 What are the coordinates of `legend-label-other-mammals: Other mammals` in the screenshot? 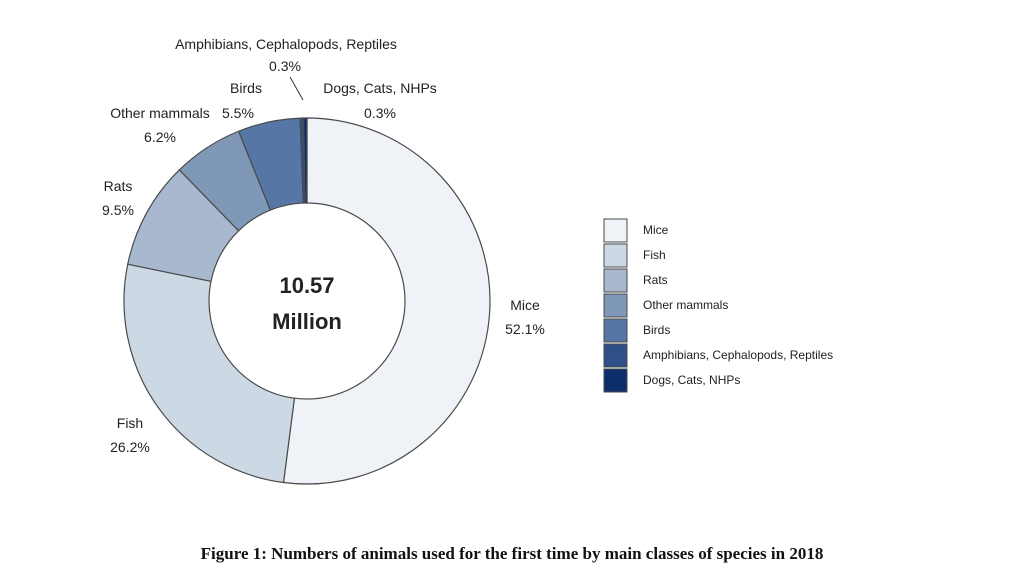 It's located at (685, 305).